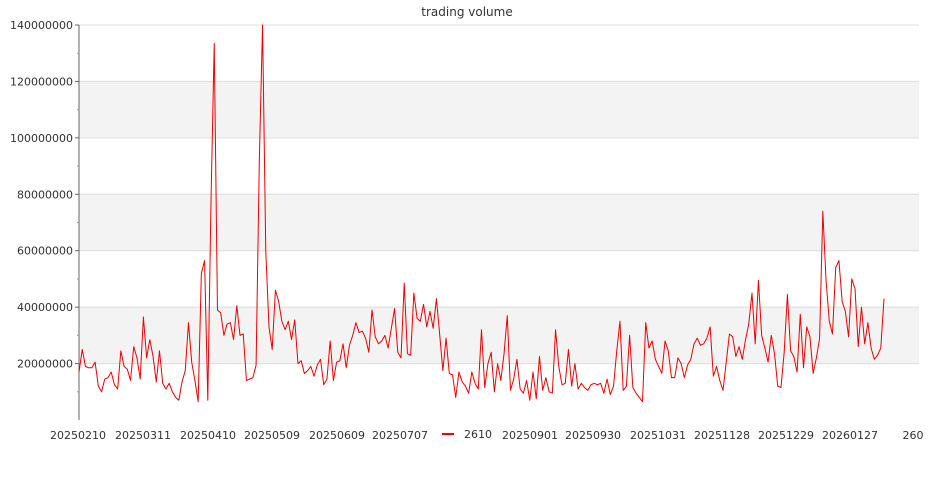 The image size is (935, 500). What do you see at coordinates (850, 435) in the screenshot?
I see `x-tick-label: 20260127` at bounding box center [850, 435].